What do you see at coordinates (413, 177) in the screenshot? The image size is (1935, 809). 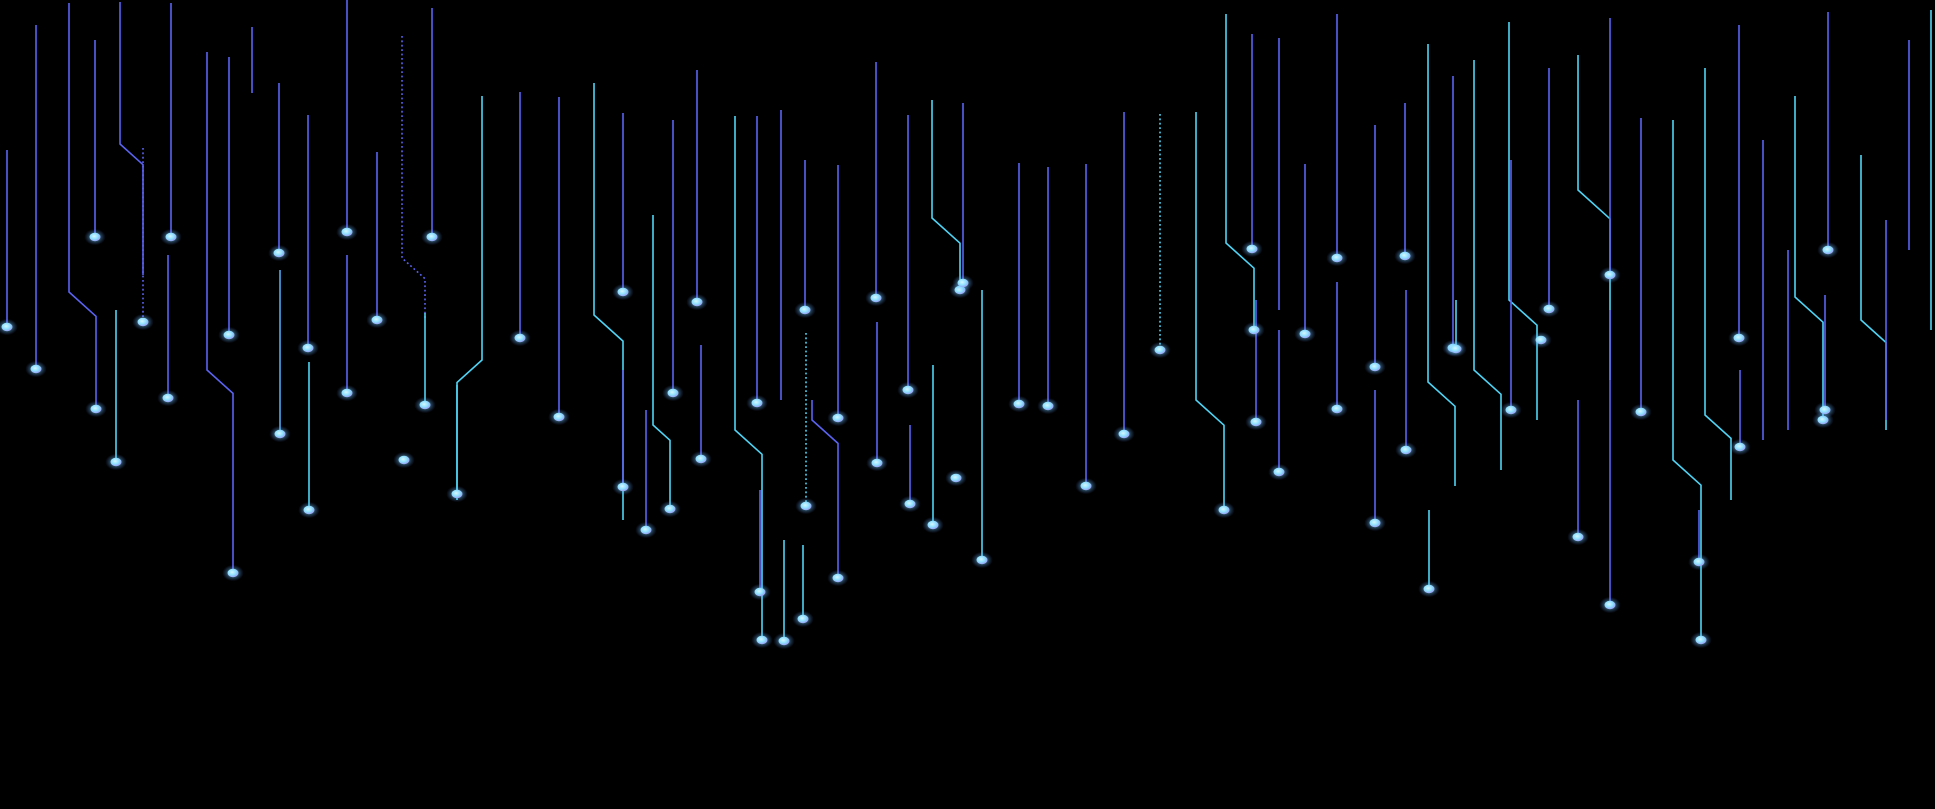 I see `dotted-trace` at bounding box center [413, 177].